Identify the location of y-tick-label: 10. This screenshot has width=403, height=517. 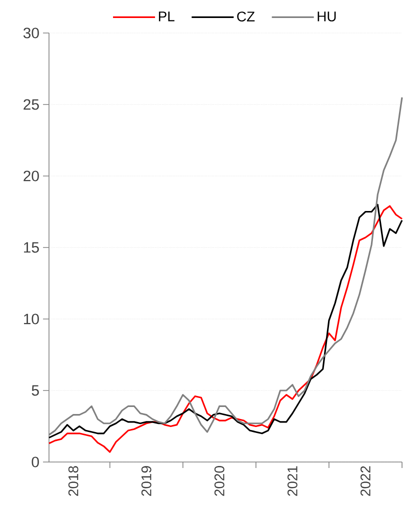
(31, 319).